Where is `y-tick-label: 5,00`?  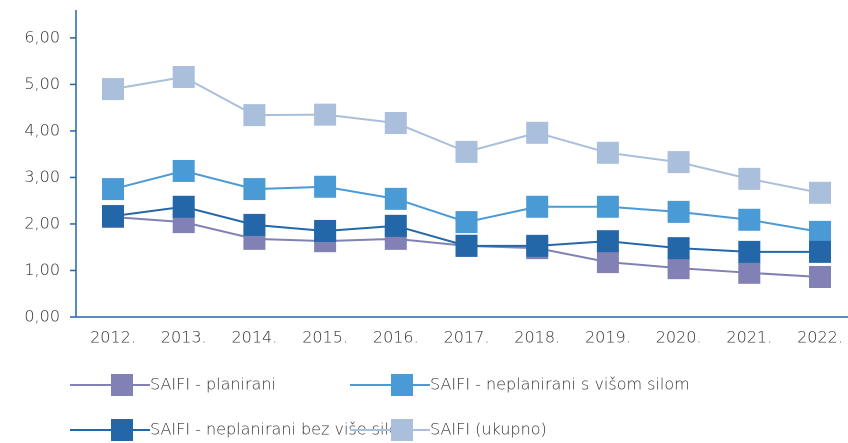 y-tick-label: 5,00 is located at coordinates (42, 83).